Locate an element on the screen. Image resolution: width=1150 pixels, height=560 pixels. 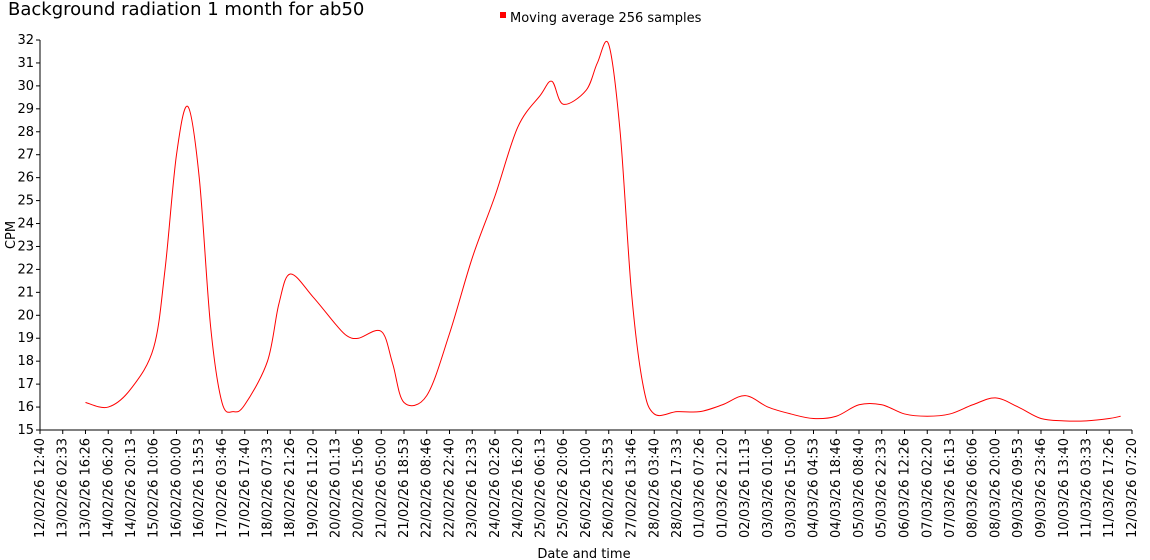
legend-swatch is located at coordinates (503, 15).